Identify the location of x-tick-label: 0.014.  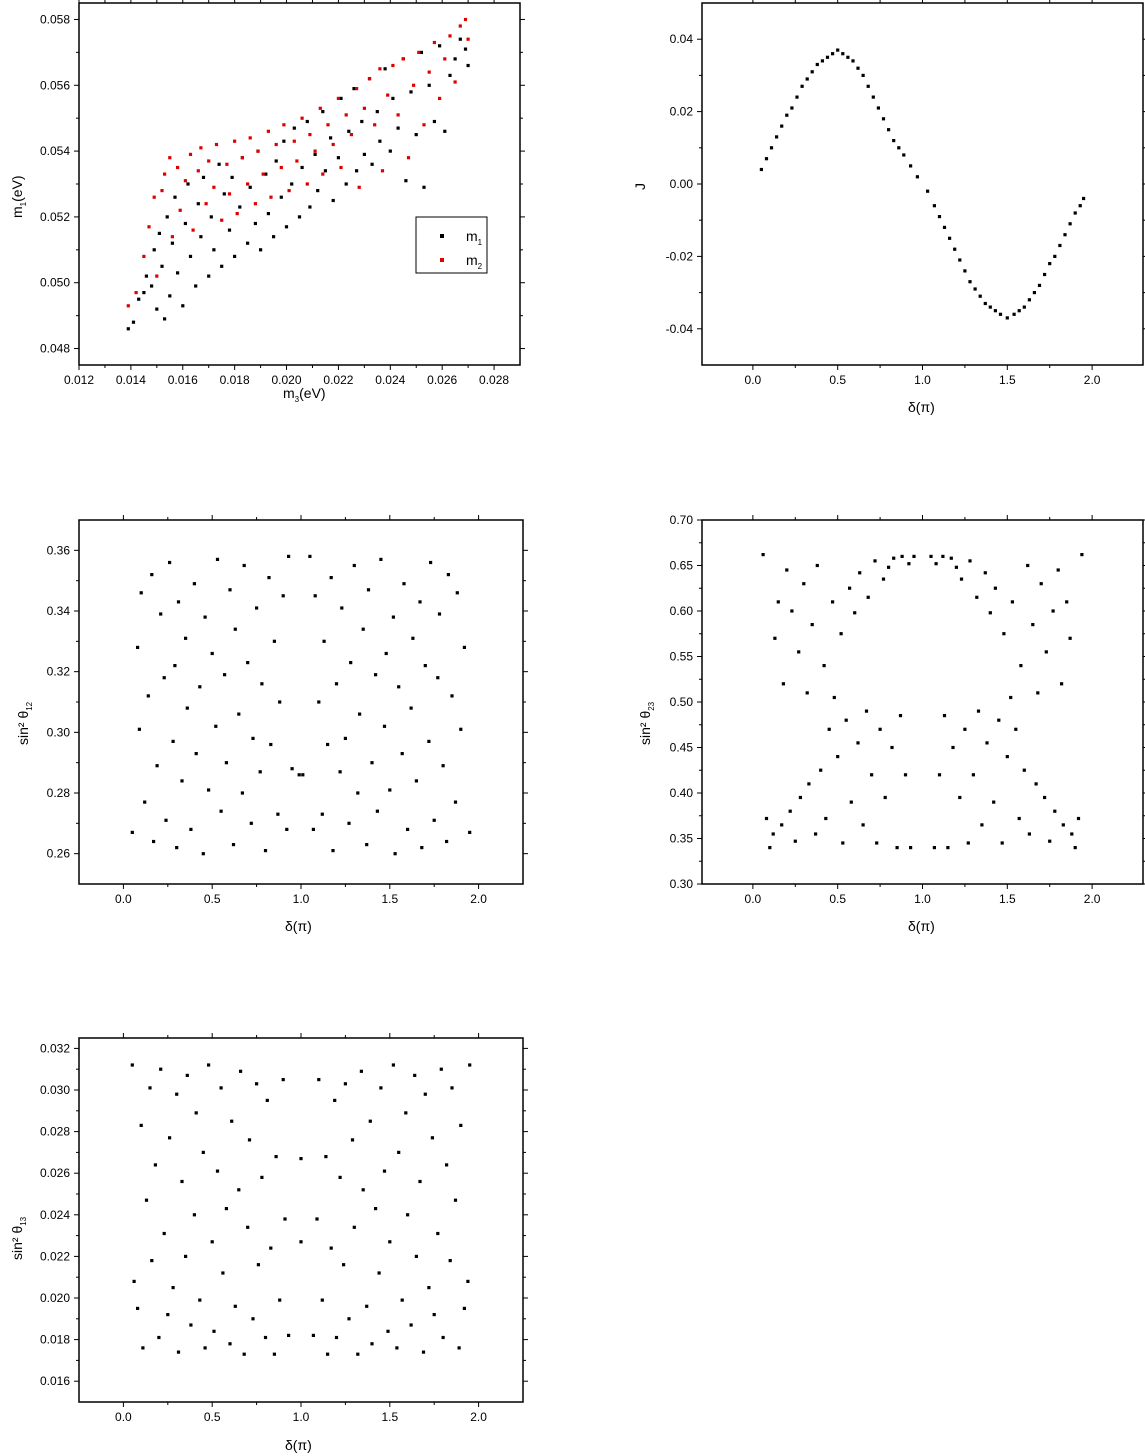
(131, 380).